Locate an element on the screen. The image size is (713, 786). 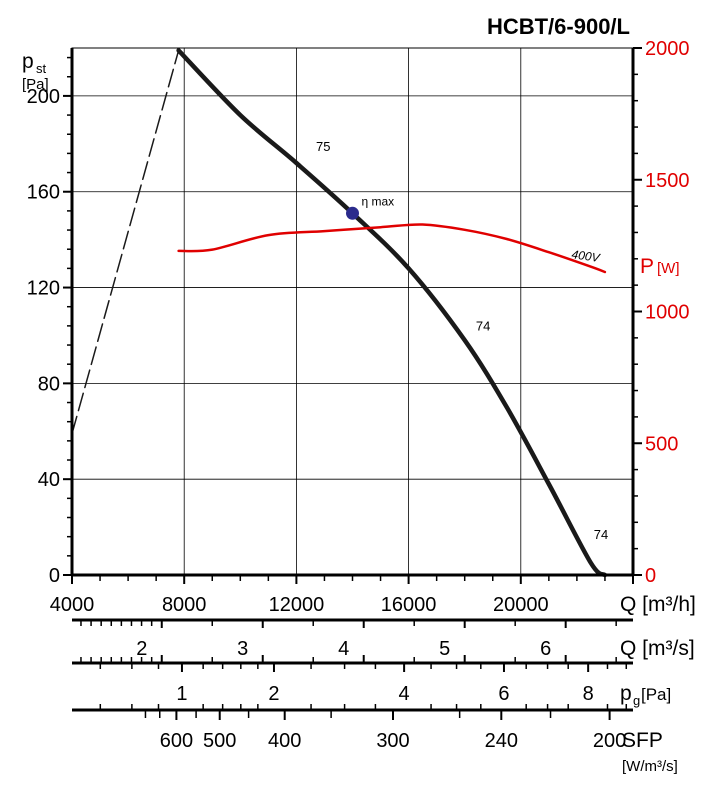
x-tick-label: 12000 is located at coordinates (297, 605).